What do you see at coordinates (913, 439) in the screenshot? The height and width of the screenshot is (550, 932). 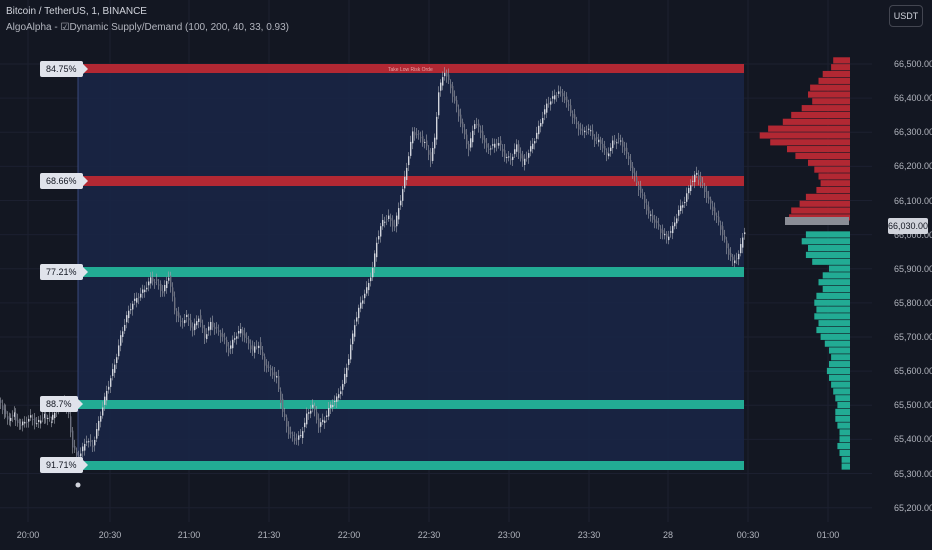 I see `price-tick-label: 65,400.00` at bounding box center [913, 439].